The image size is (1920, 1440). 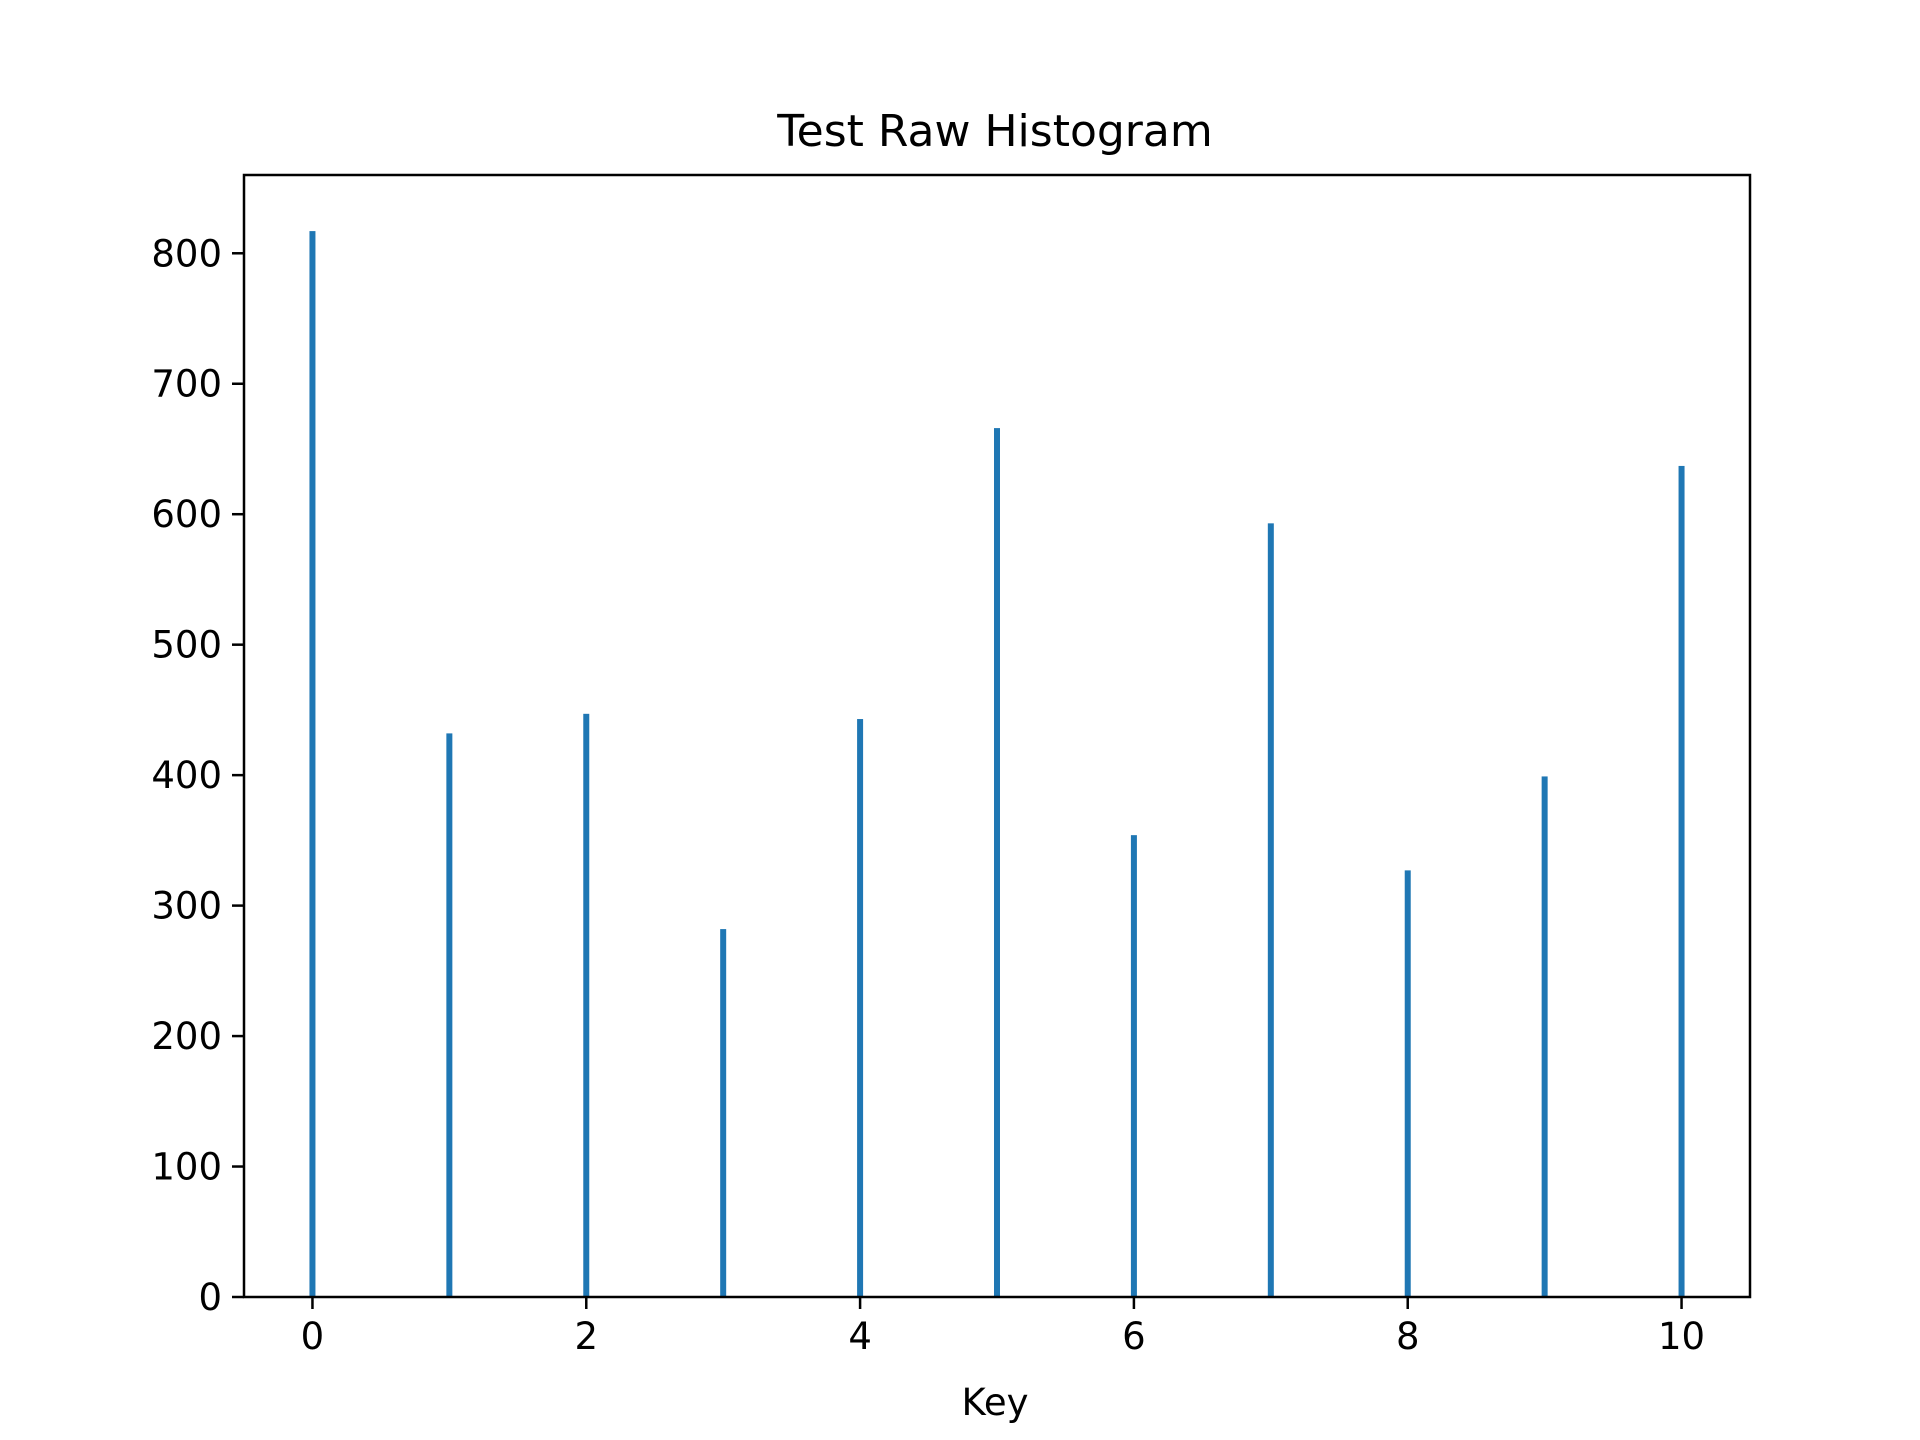 What do you see at coordinates (860, 1336) in the screenshot?
I see `x-tick-label: 4` at bounding box center [860, 1336].